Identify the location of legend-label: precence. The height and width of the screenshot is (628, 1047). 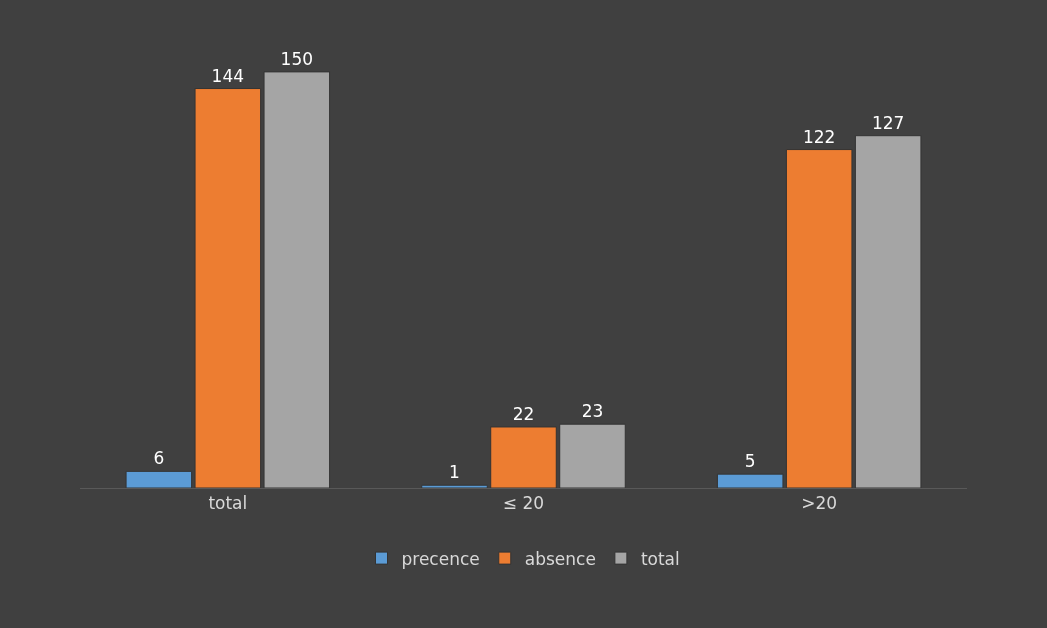
(440, 558).